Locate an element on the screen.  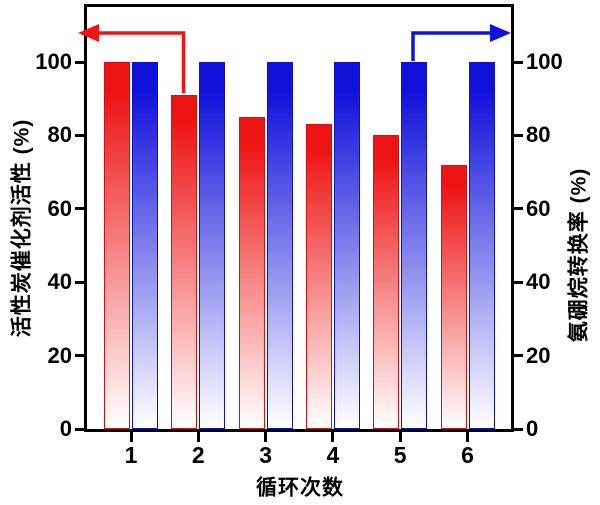
x-tick-label-6: 6 is located at coordinates (467, 455).